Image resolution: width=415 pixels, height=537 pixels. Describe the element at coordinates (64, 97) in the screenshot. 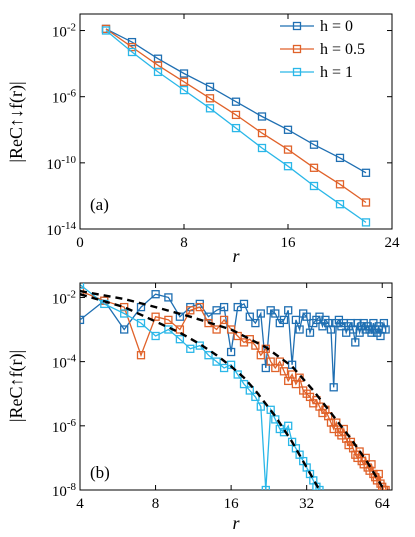

I see `y-tick-label: 10⁻⁶` at that location.